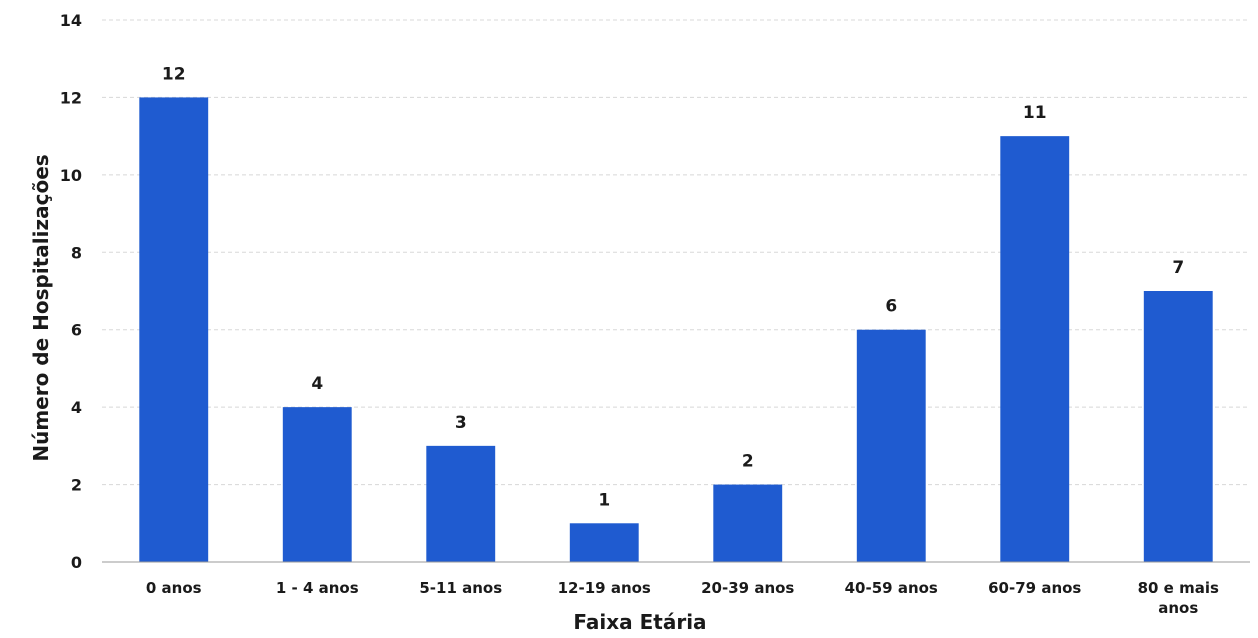 The height and width of the screenshot is (638, 1258). I want to click on x-tick-label: 5-11 anos, so click(460, 588).